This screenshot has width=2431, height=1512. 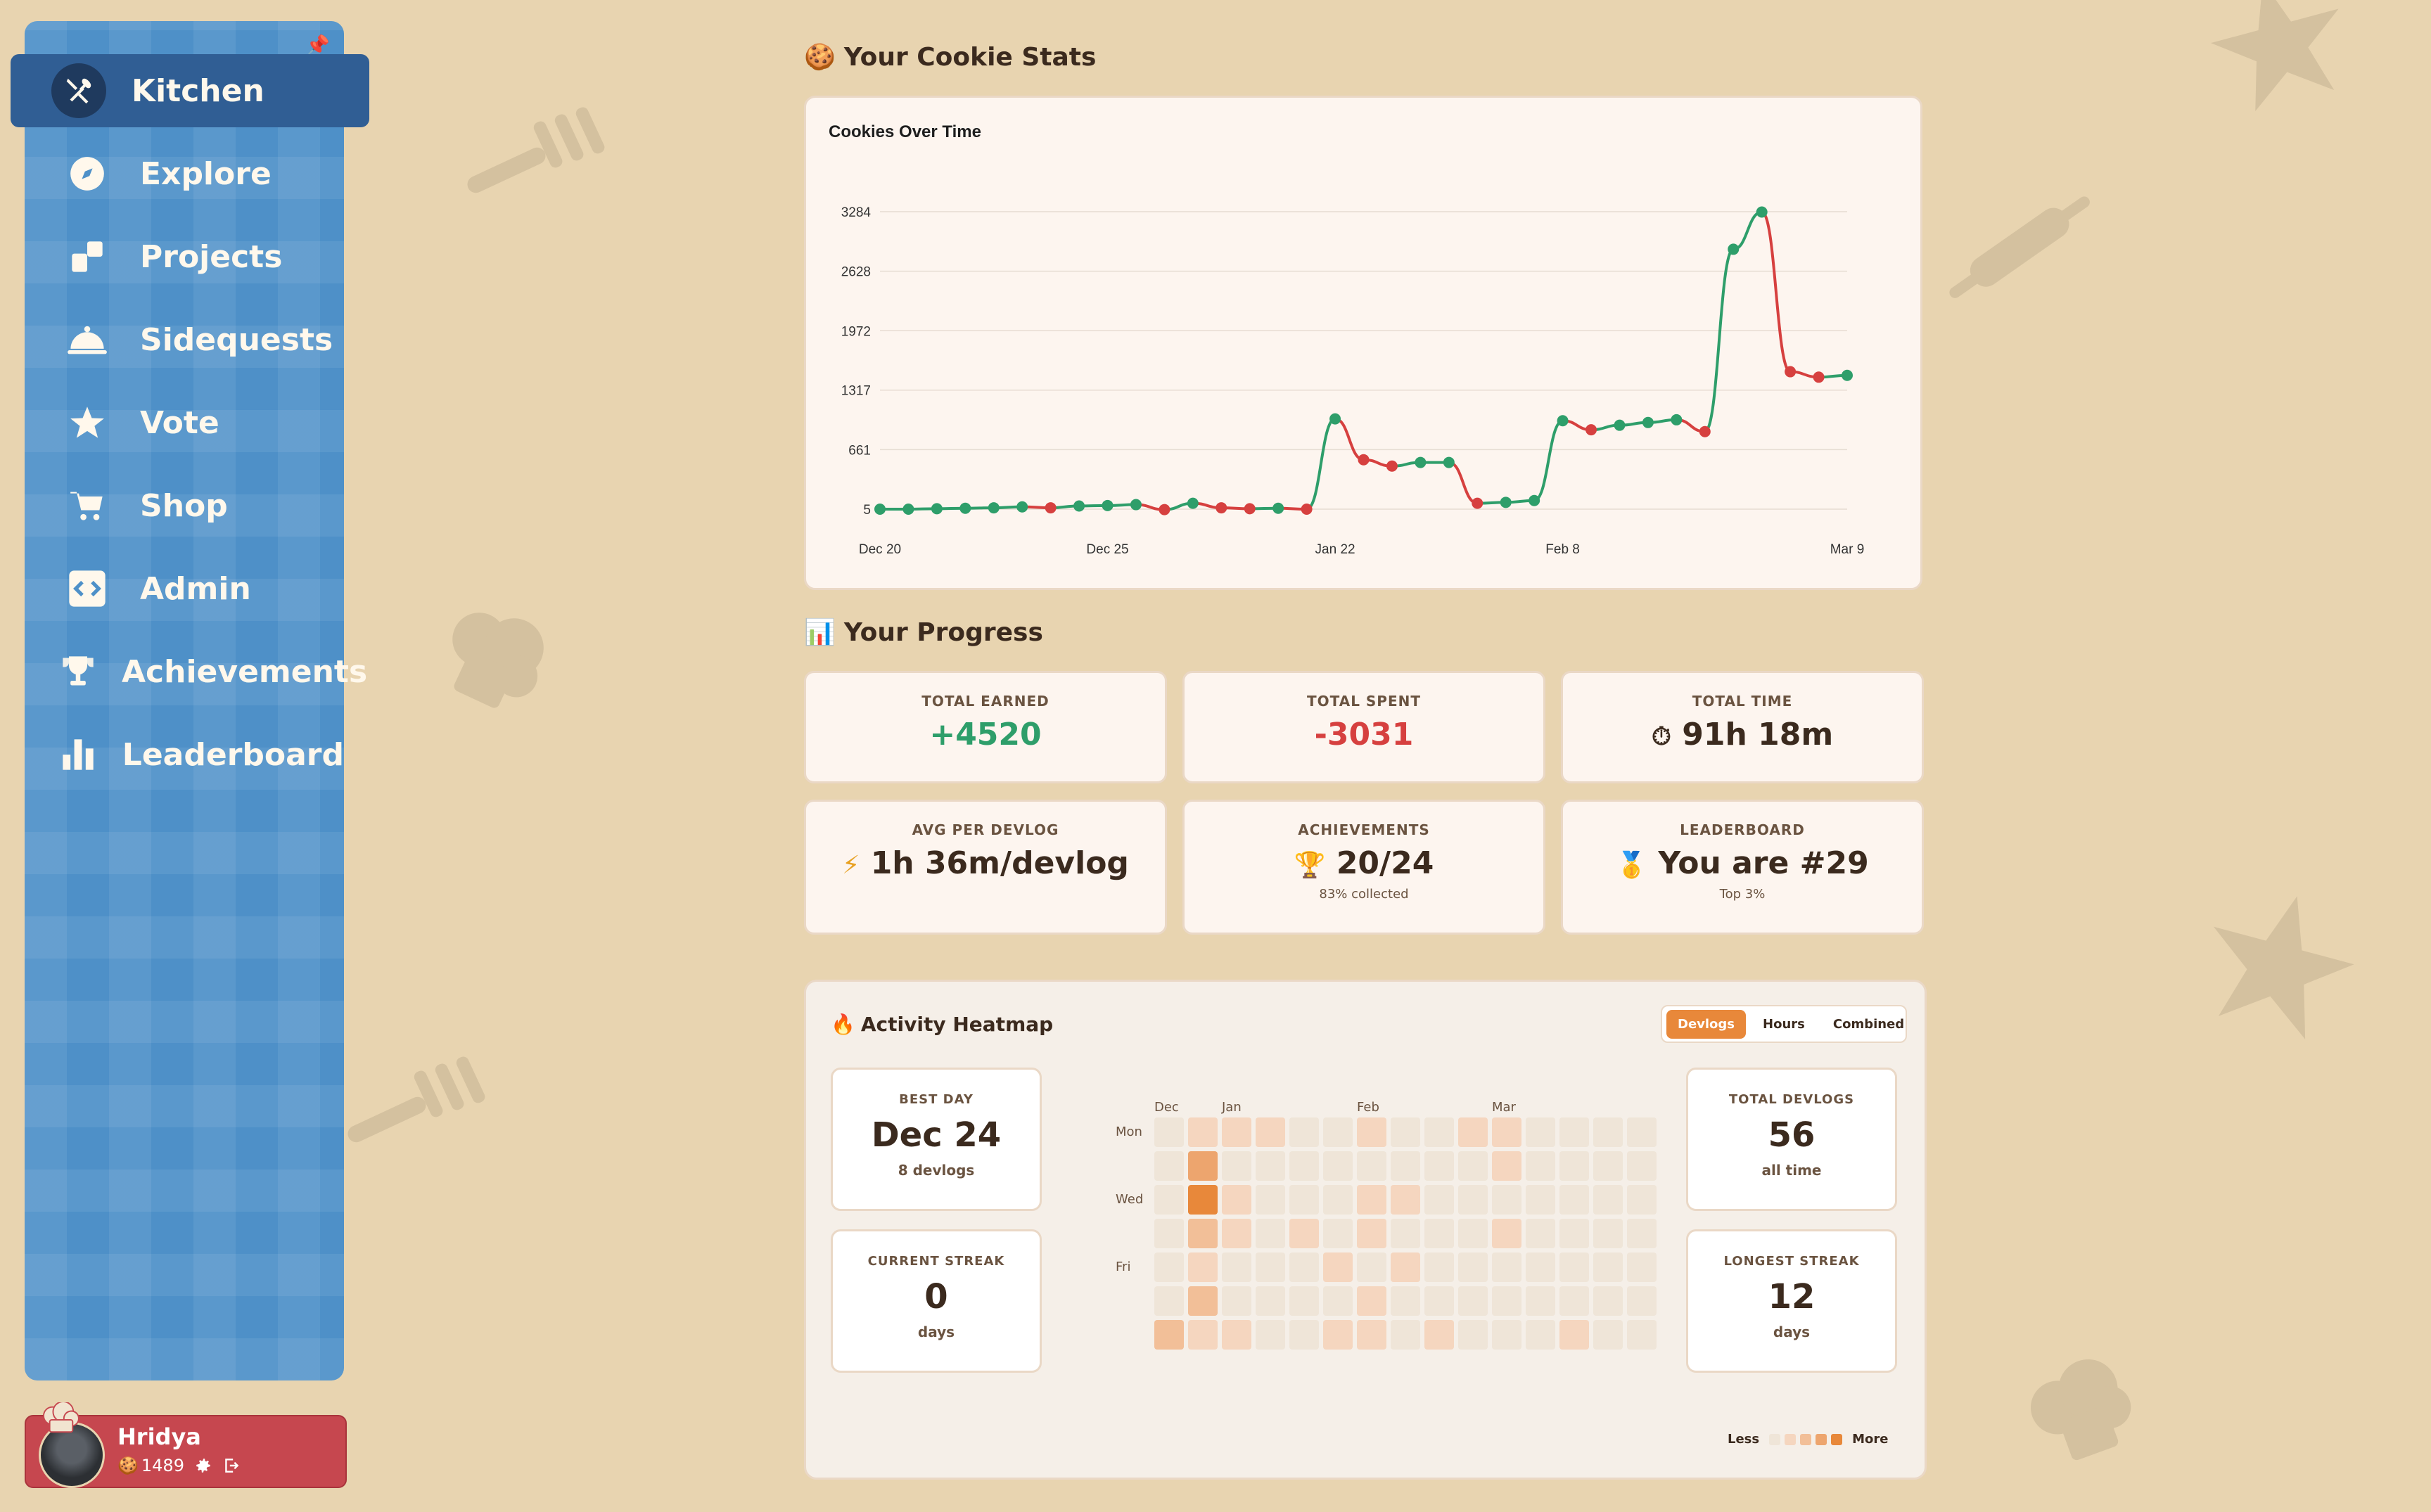 What do you see at coordinates (185, 339) in the screenshot?
I see `sidebar-item-sidequests: Sidequests` at bounding box center [185, 339].